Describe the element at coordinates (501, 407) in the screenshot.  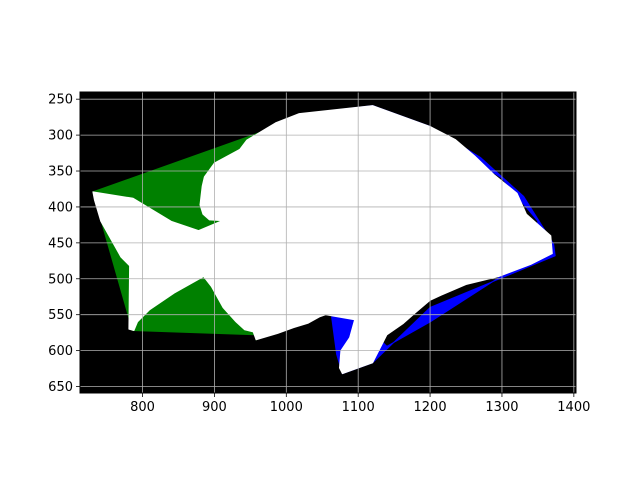
I see `x-tick-label: 1300` at that location.